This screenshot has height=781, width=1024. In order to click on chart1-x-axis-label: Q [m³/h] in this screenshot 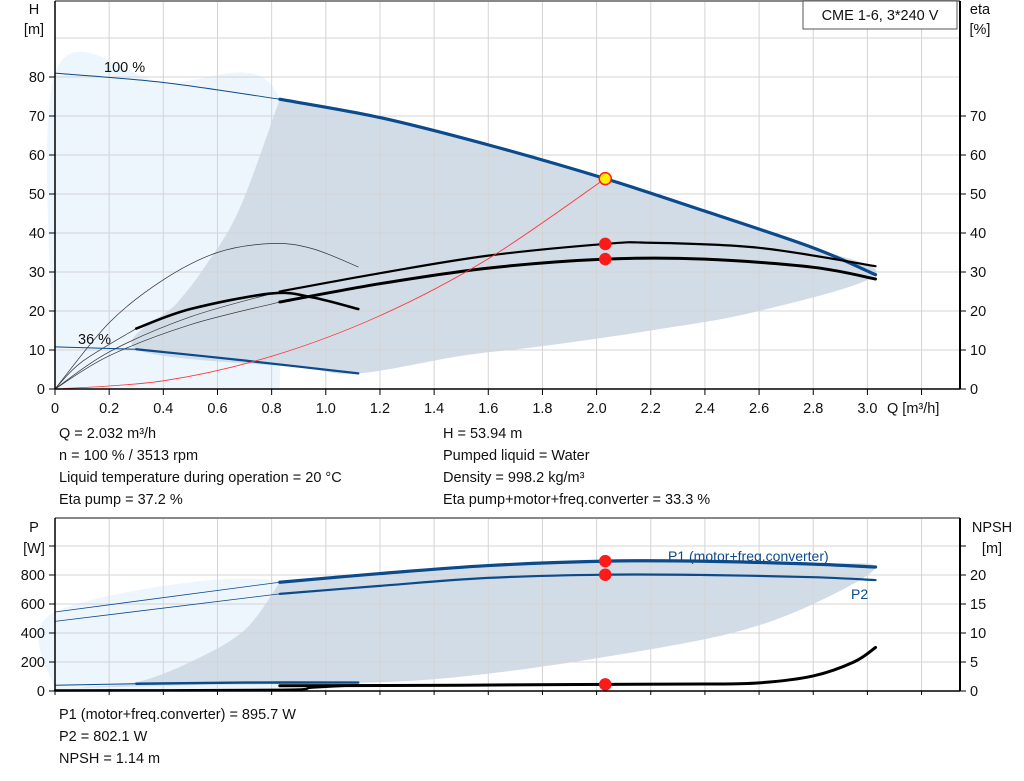, I will do `click(913, 409)`.